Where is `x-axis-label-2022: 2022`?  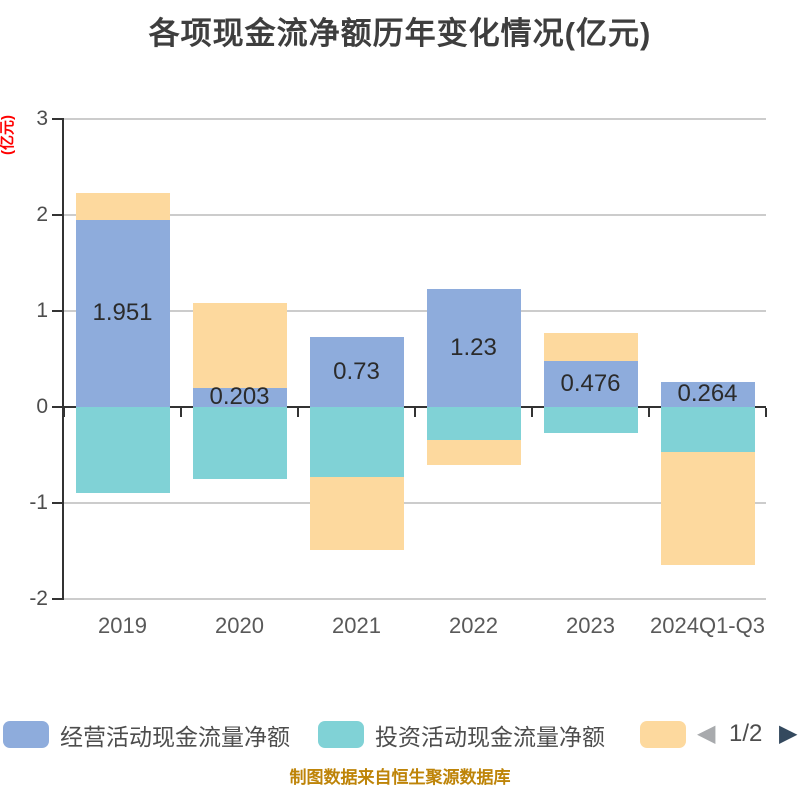
x-axis-label-2022: 2022 is located at coordinates (473, 625).